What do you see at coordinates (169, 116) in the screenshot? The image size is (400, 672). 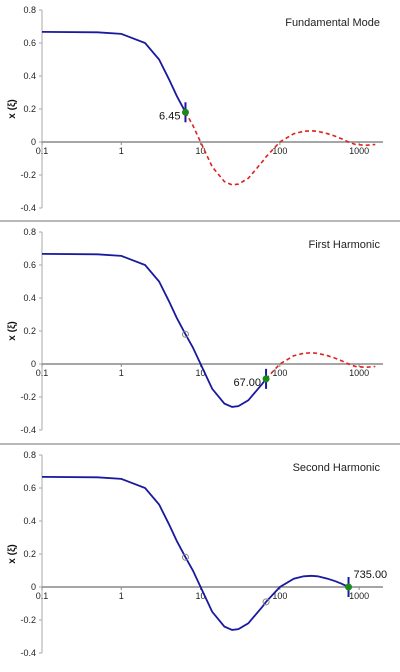 I see `boundary-label: 6.45` at bounding box center [169, 116].